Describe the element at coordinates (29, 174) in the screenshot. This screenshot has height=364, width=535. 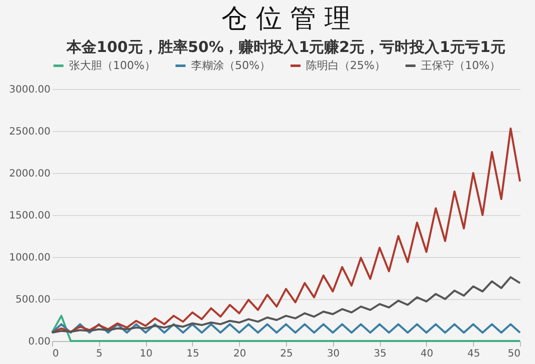
I see `y-tick-label: 2000.00` at that location.